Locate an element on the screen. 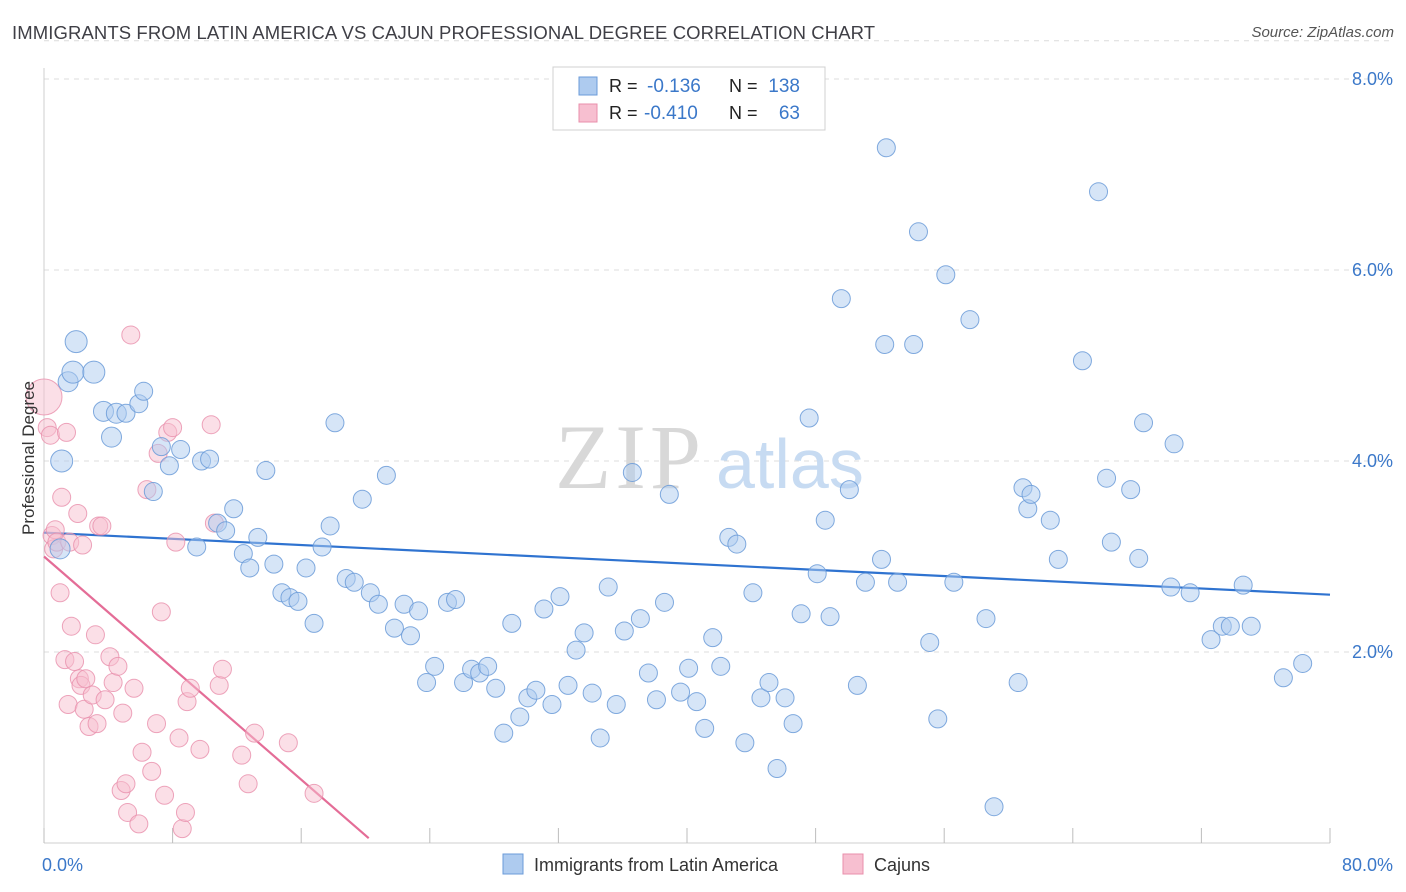 This screenshot has height=892, width=1406. legend-top-n-value-2: 63 is located at coordinates (789, 113).